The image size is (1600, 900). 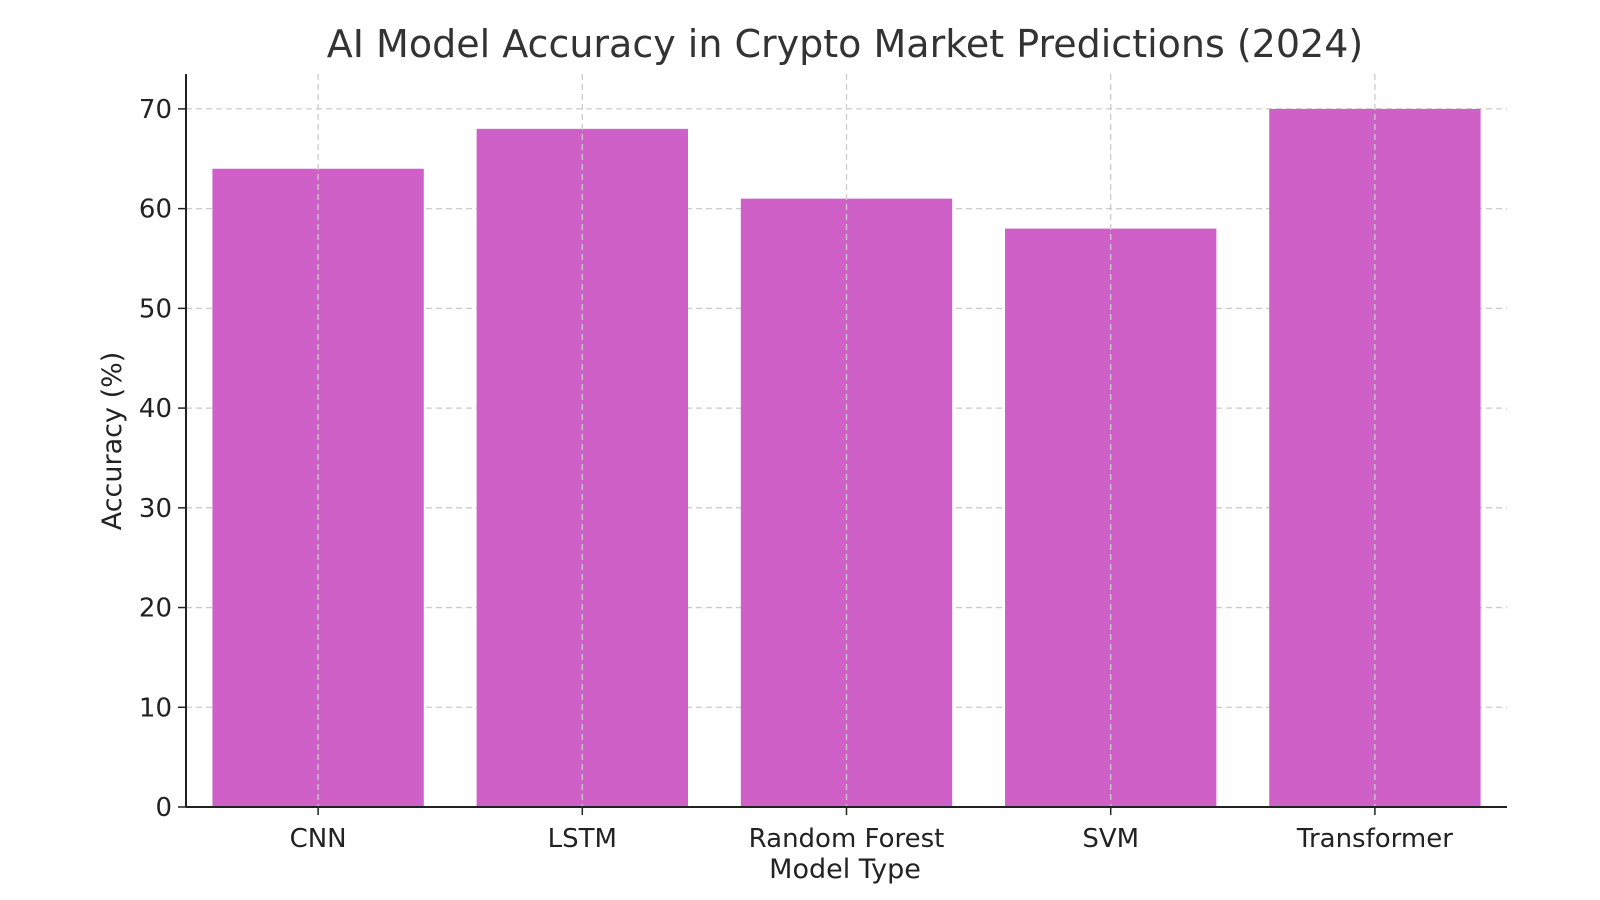 What do you see at coordinates (155, 708) in the screenshot?
I see `y-tick-label: 10` at bounding box center [155, 708].